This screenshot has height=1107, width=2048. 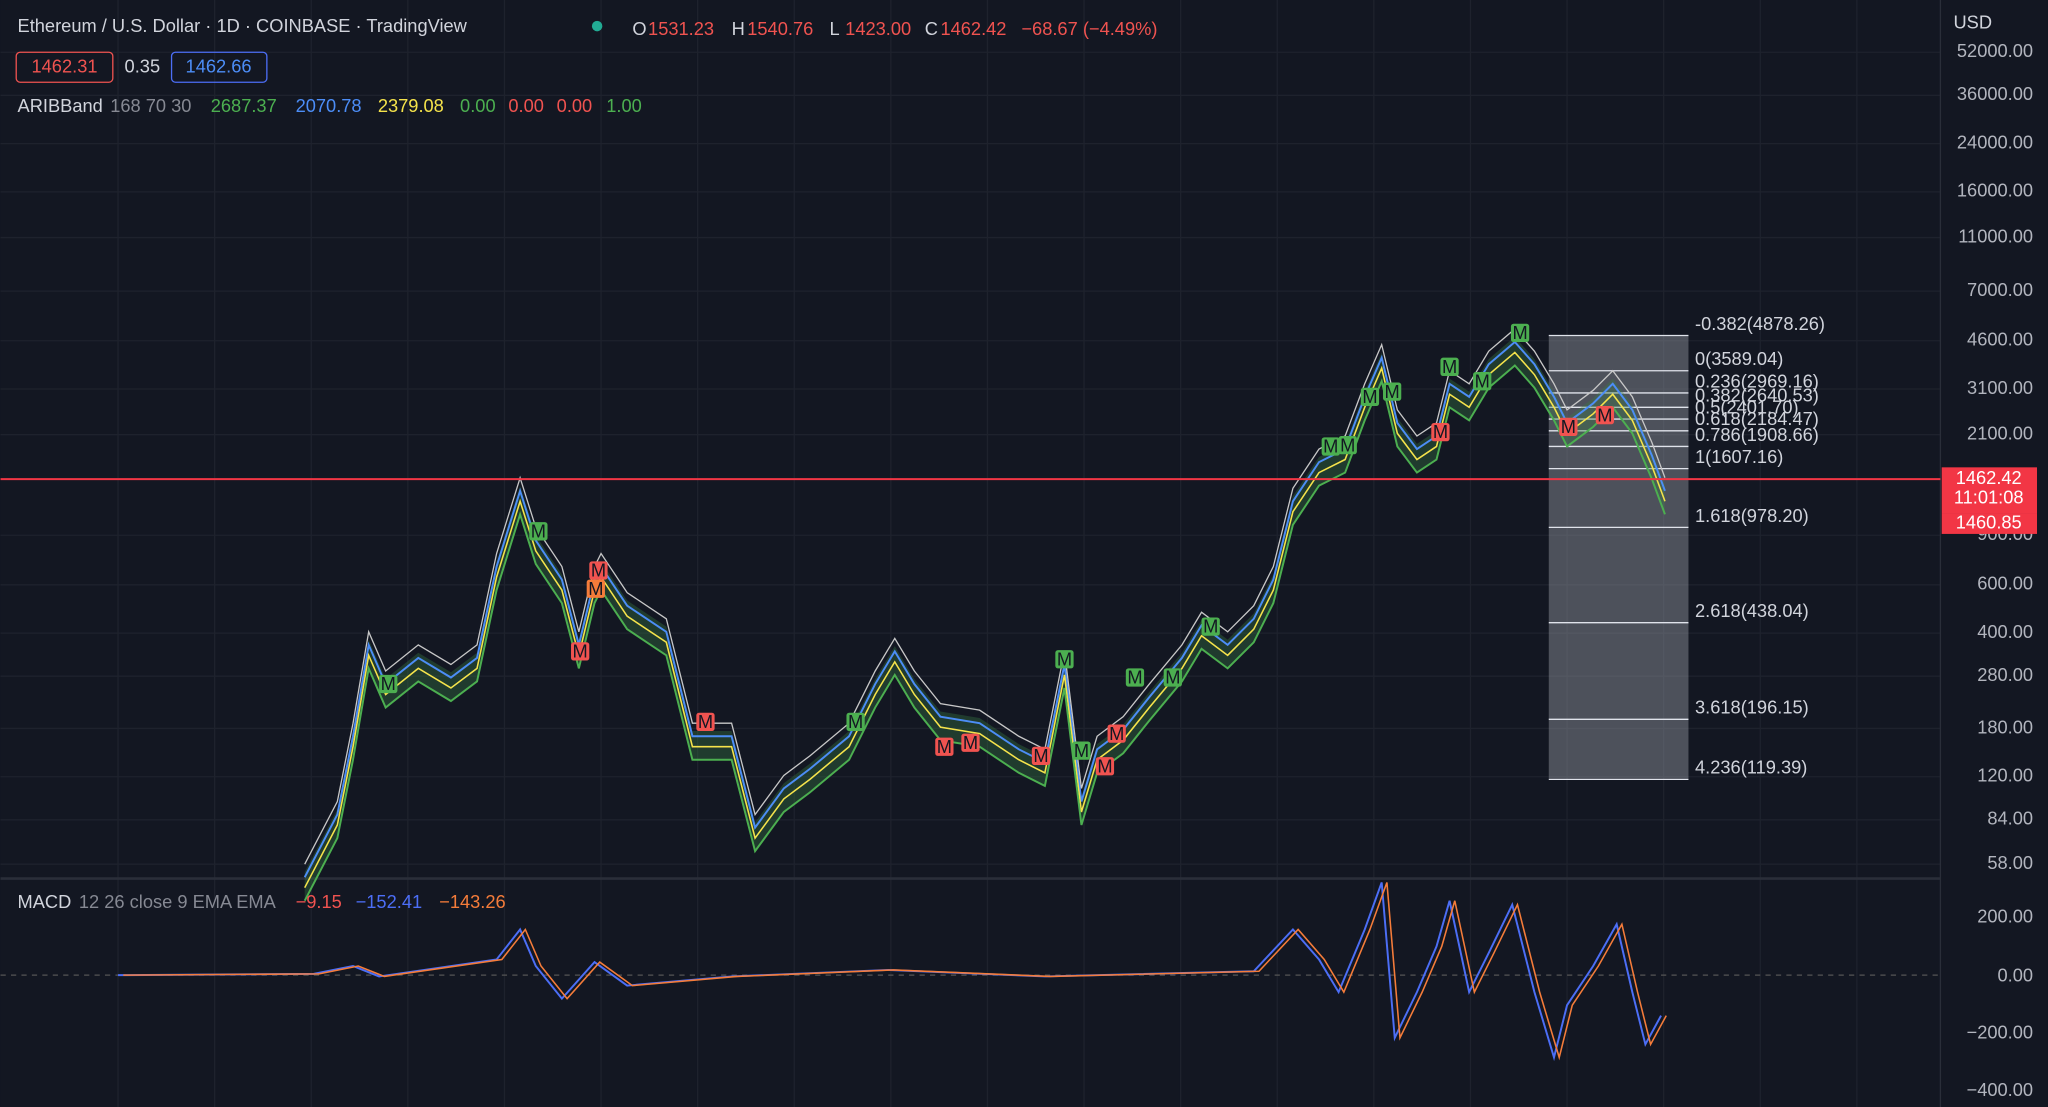 What do you see at coordinates (597, 26) in the screenshot?
I see `status-dot` at bounding box center [597, 26].